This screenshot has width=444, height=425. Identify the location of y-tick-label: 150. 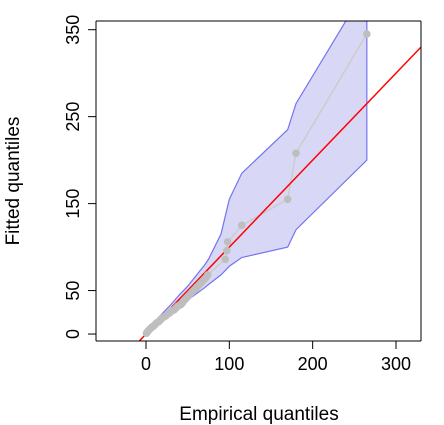
(73, 204).